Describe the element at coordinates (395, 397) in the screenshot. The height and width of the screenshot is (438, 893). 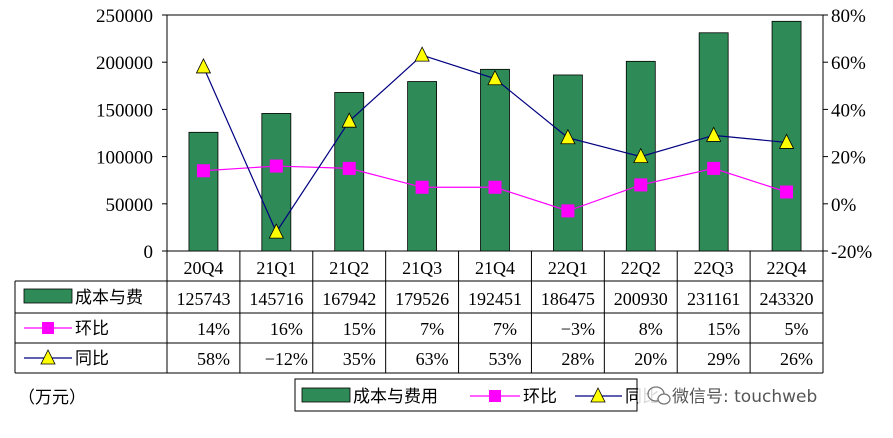
I see `legend-label: 成本与费用` at that location.